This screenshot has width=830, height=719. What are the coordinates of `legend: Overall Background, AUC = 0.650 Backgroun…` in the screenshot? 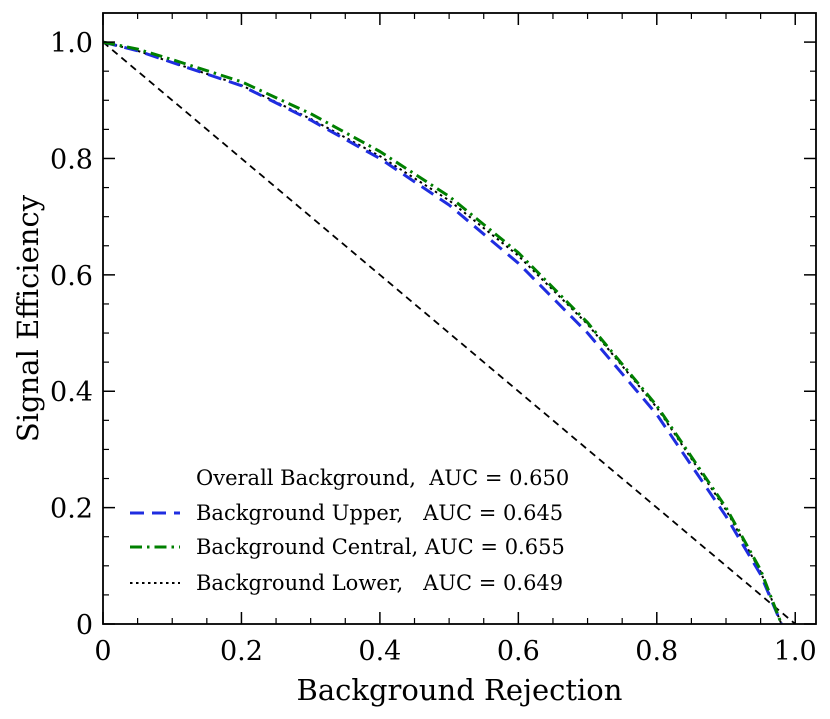 It's located at (349, 530).